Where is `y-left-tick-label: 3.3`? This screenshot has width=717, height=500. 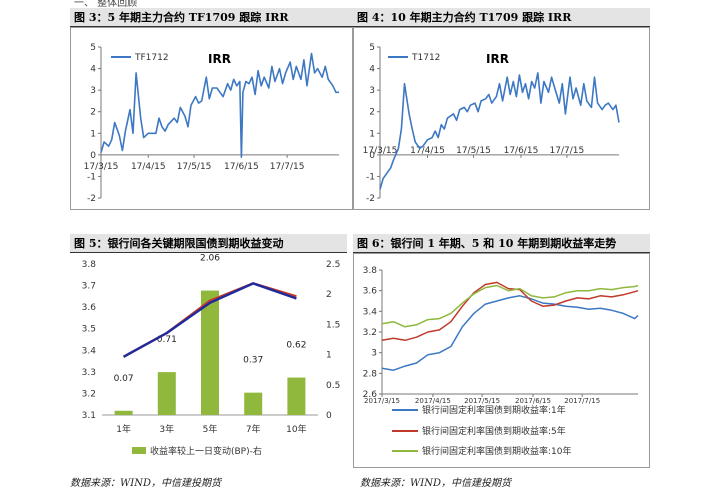
y-left-tick-label: 3.3 is located at coordinates (89, 373).